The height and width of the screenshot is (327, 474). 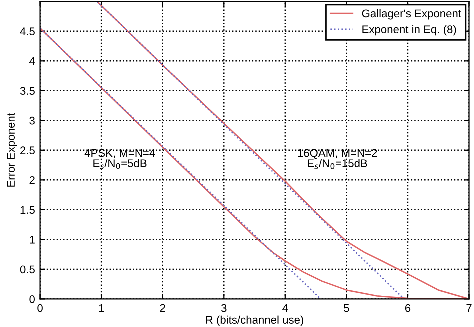 I want to click on x-tick-label: 3, so click(x=224, y=308).